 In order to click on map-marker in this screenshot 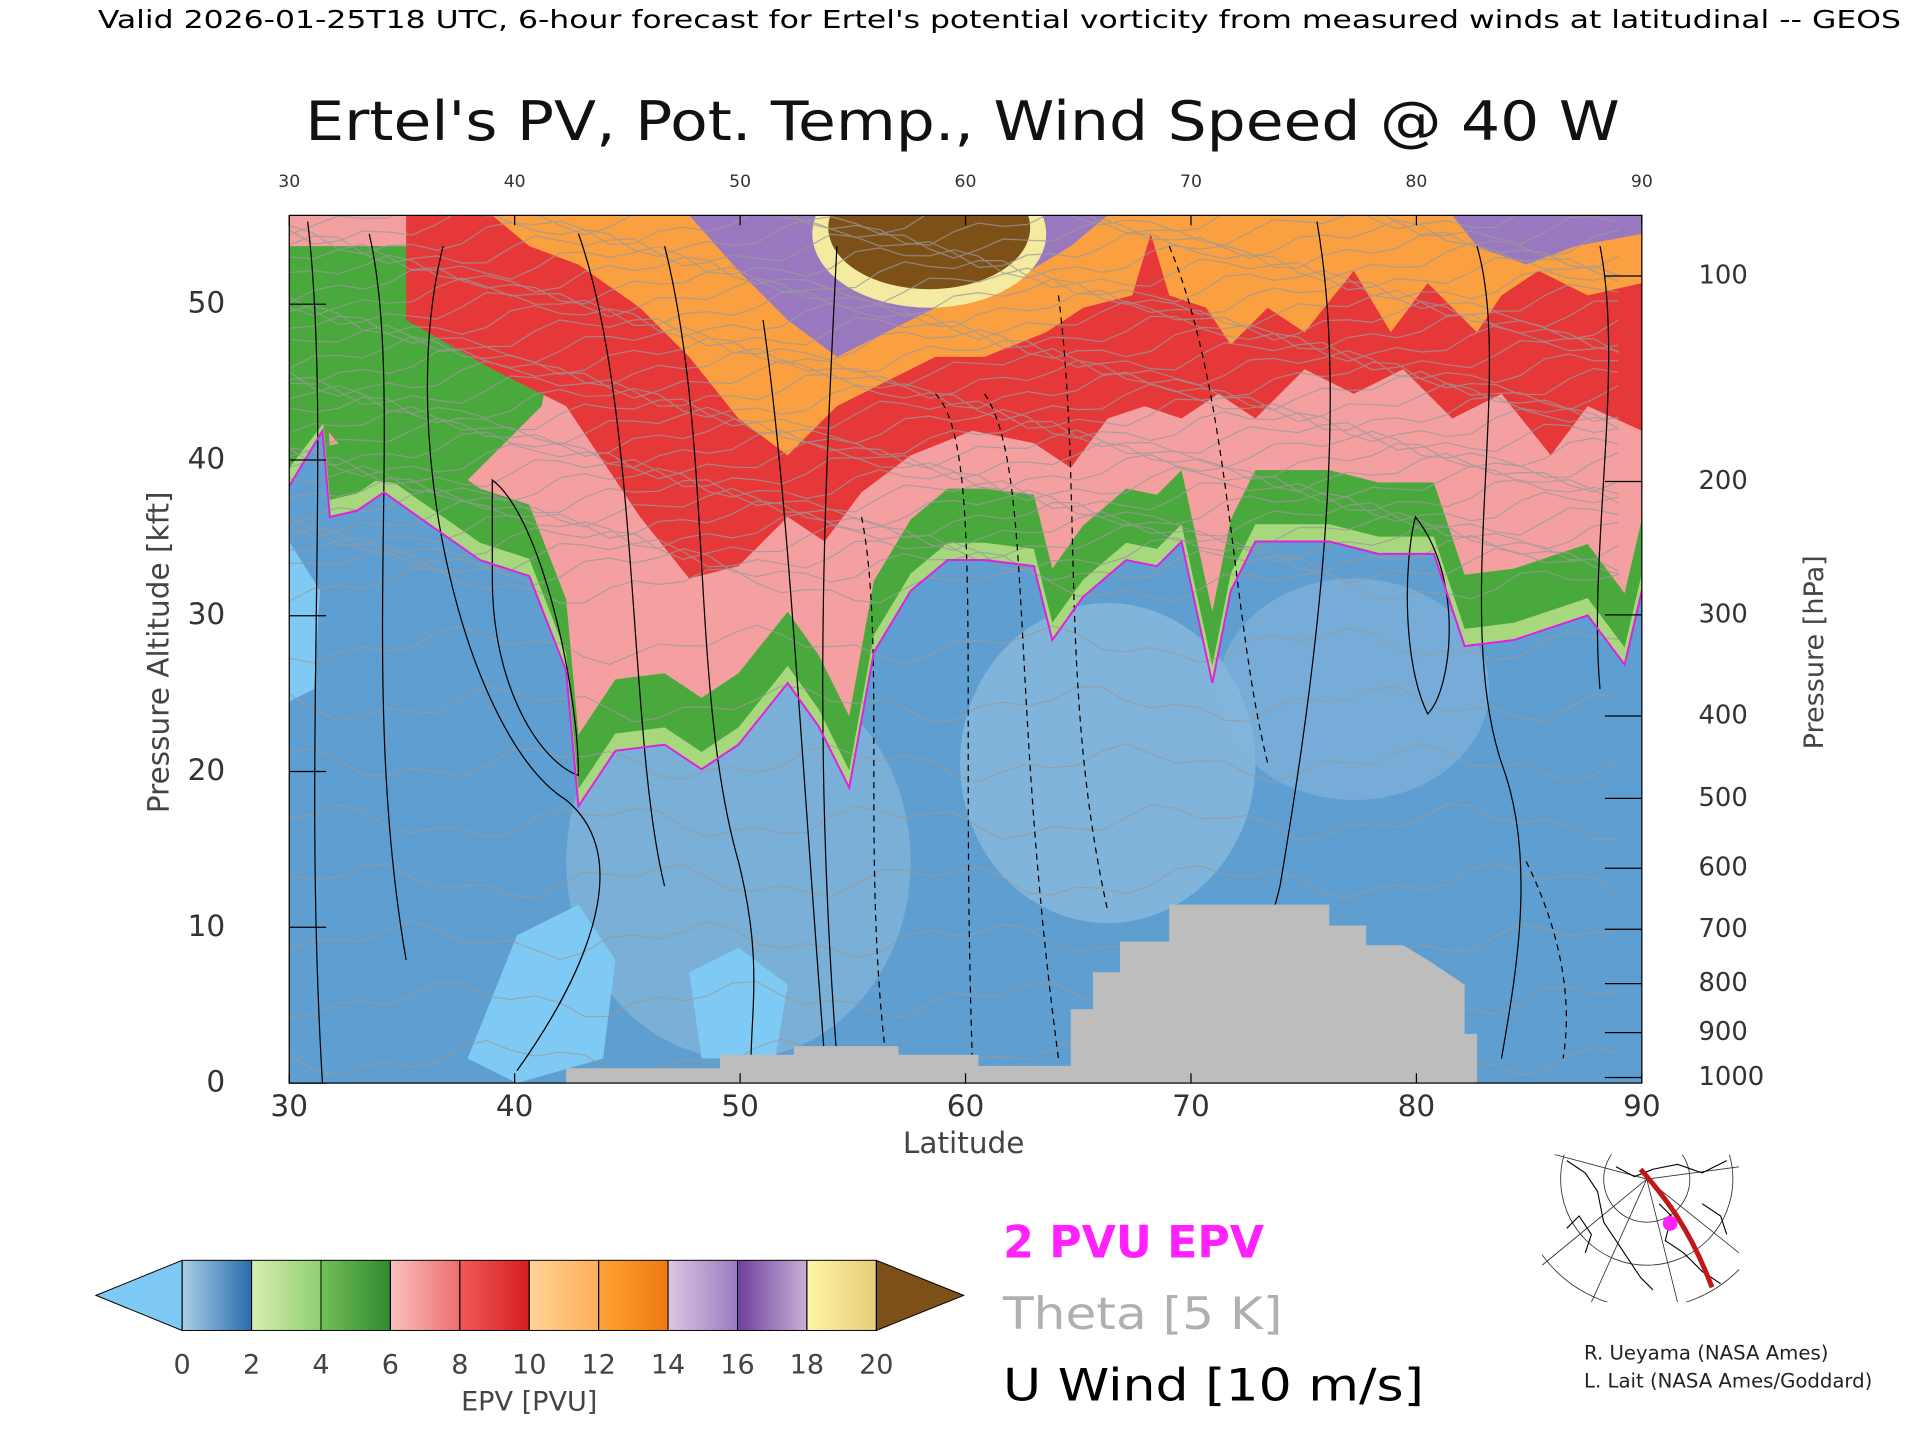, I will do `click(1670, 1223)`.